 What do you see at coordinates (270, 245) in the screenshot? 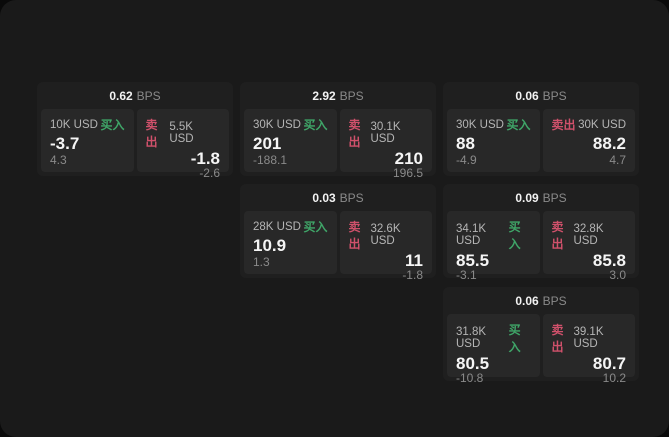
I see `buy-price: 10.9` at bounding box center [270, 245].